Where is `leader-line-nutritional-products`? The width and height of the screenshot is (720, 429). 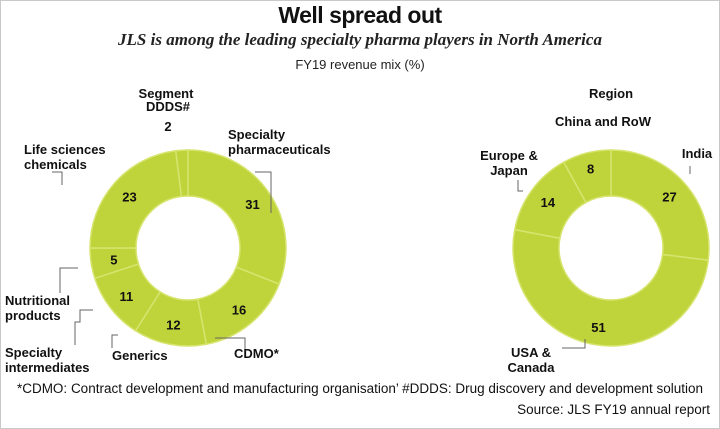 leader-line-nutritional-products is located at coordinates (68, 280).